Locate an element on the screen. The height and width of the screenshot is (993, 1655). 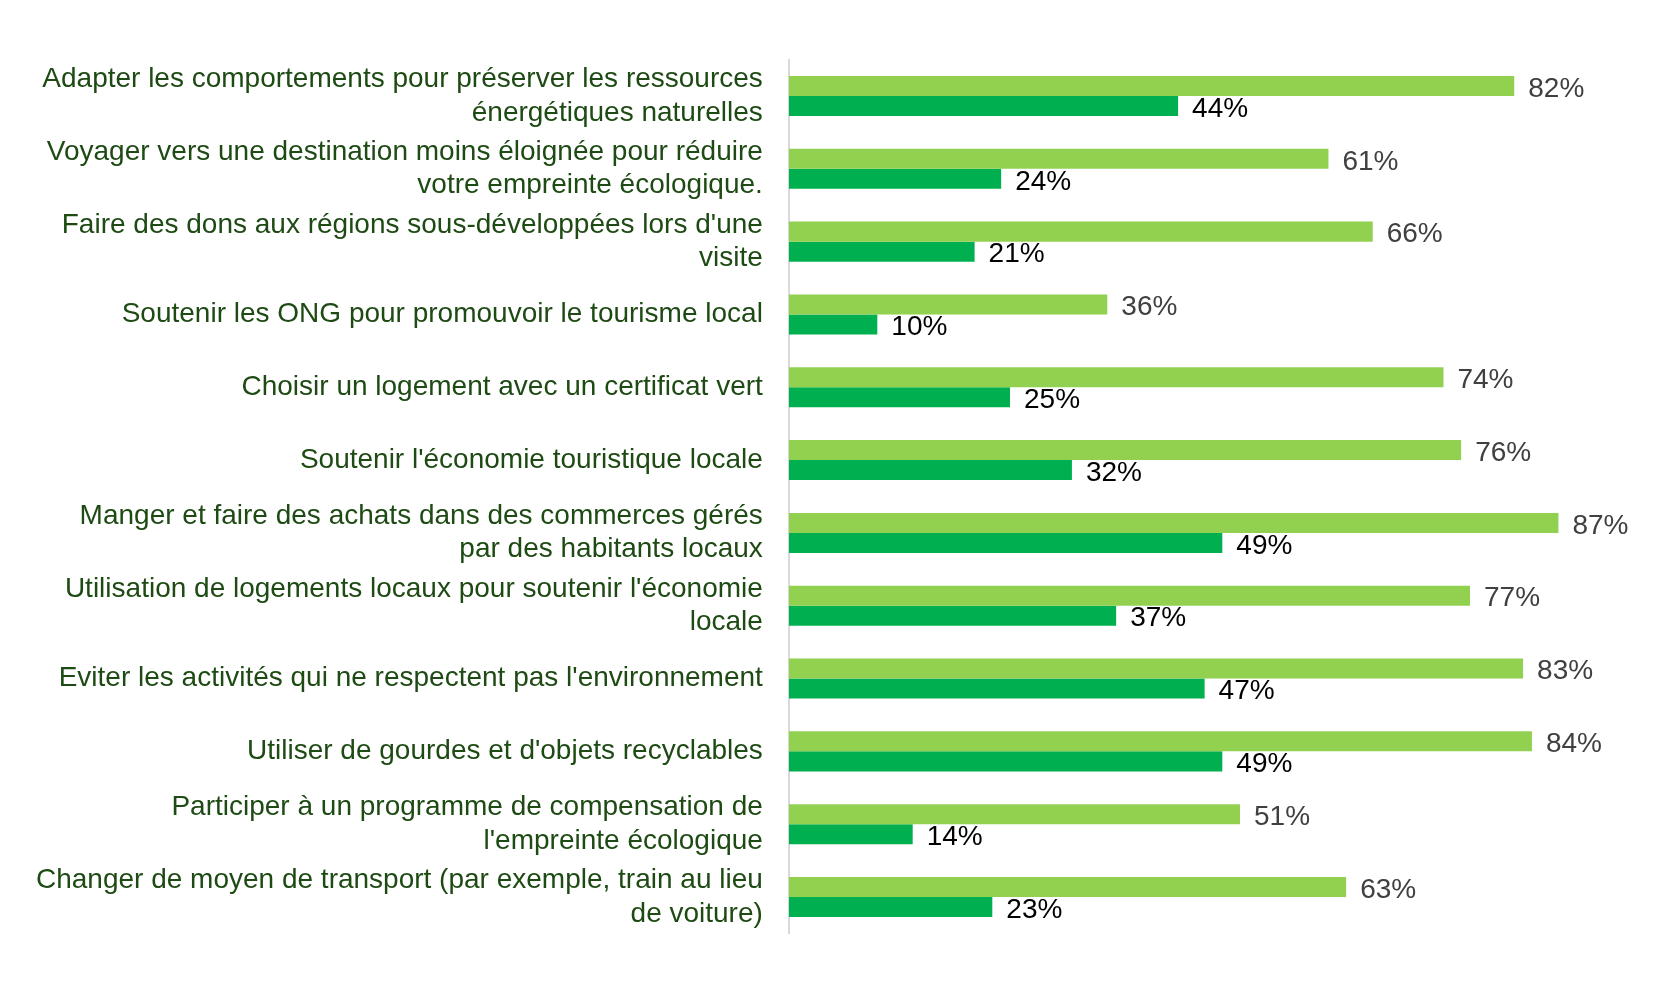
y-tick-label: Adapter les comportements pour préserver les ressources énergétiques naturelles is located at coordinates (402, 94).